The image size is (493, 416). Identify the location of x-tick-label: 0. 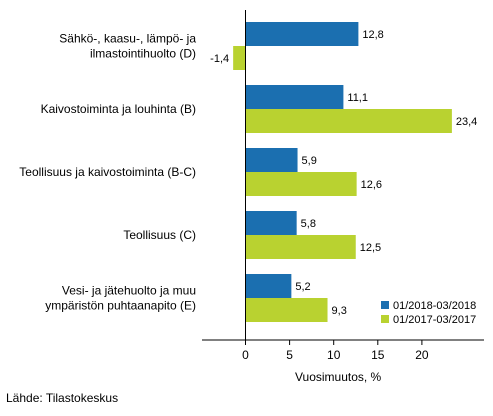
(245, 355).